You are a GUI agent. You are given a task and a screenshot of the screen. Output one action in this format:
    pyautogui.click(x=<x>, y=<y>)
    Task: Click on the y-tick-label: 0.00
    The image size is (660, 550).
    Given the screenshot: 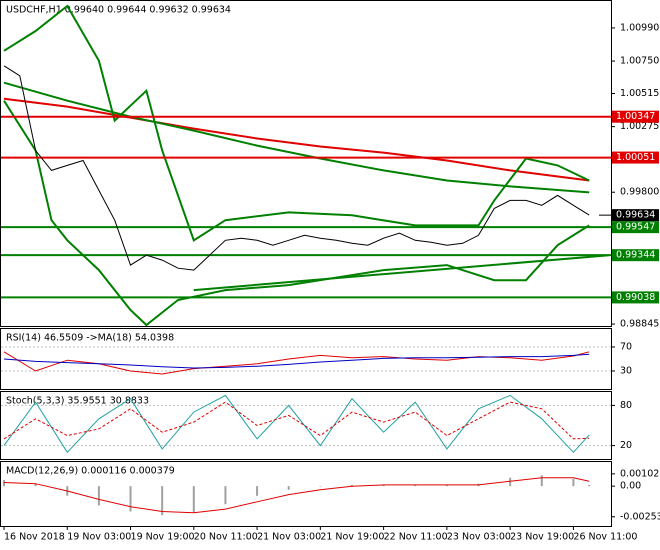 What is the action you would take?
    pyautogui.click(x=630, y=486)
    